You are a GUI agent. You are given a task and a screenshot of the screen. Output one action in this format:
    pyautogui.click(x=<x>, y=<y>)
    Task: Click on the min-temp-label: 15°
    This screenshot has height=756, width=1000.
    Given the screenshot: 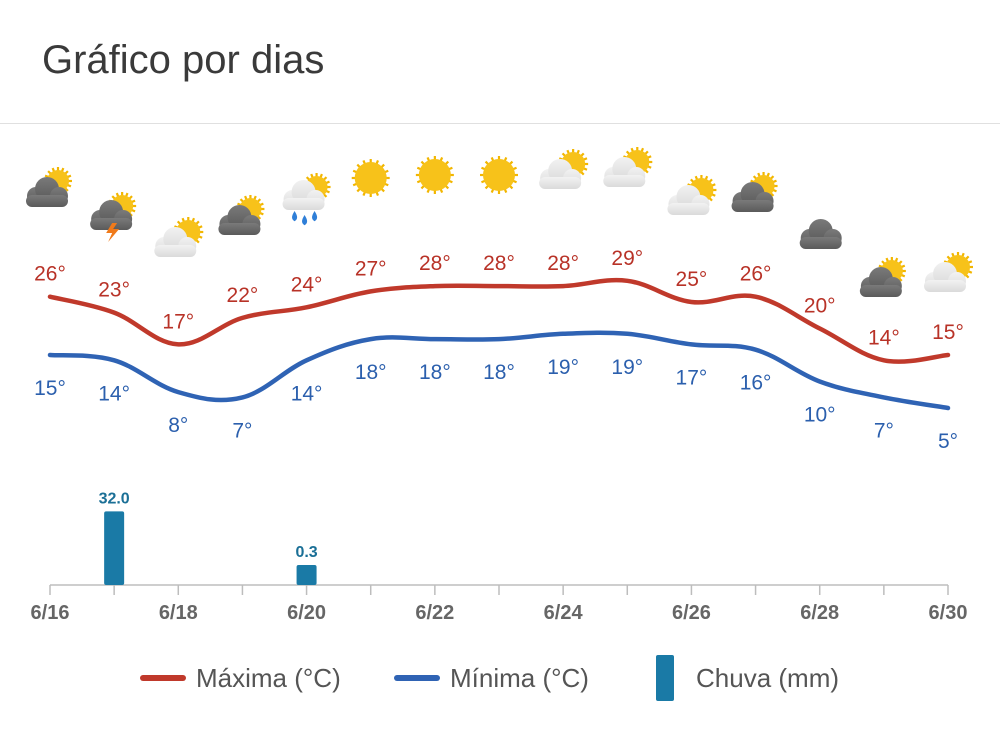 What is the action you would take?
    pyautogui.click(x=50, y=388)
    